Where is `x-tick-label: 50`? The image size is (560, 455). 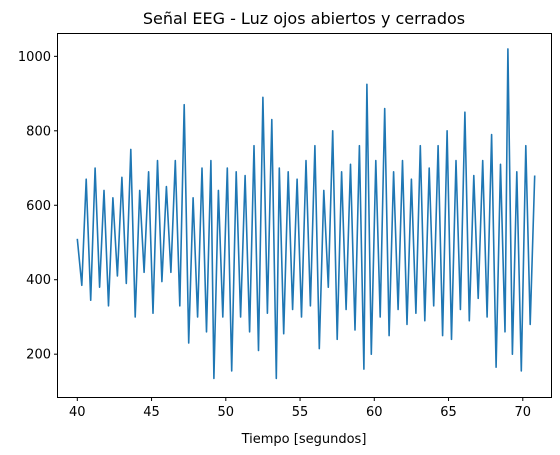
x-tick-label: 50 is located at coordinates (226, 412).